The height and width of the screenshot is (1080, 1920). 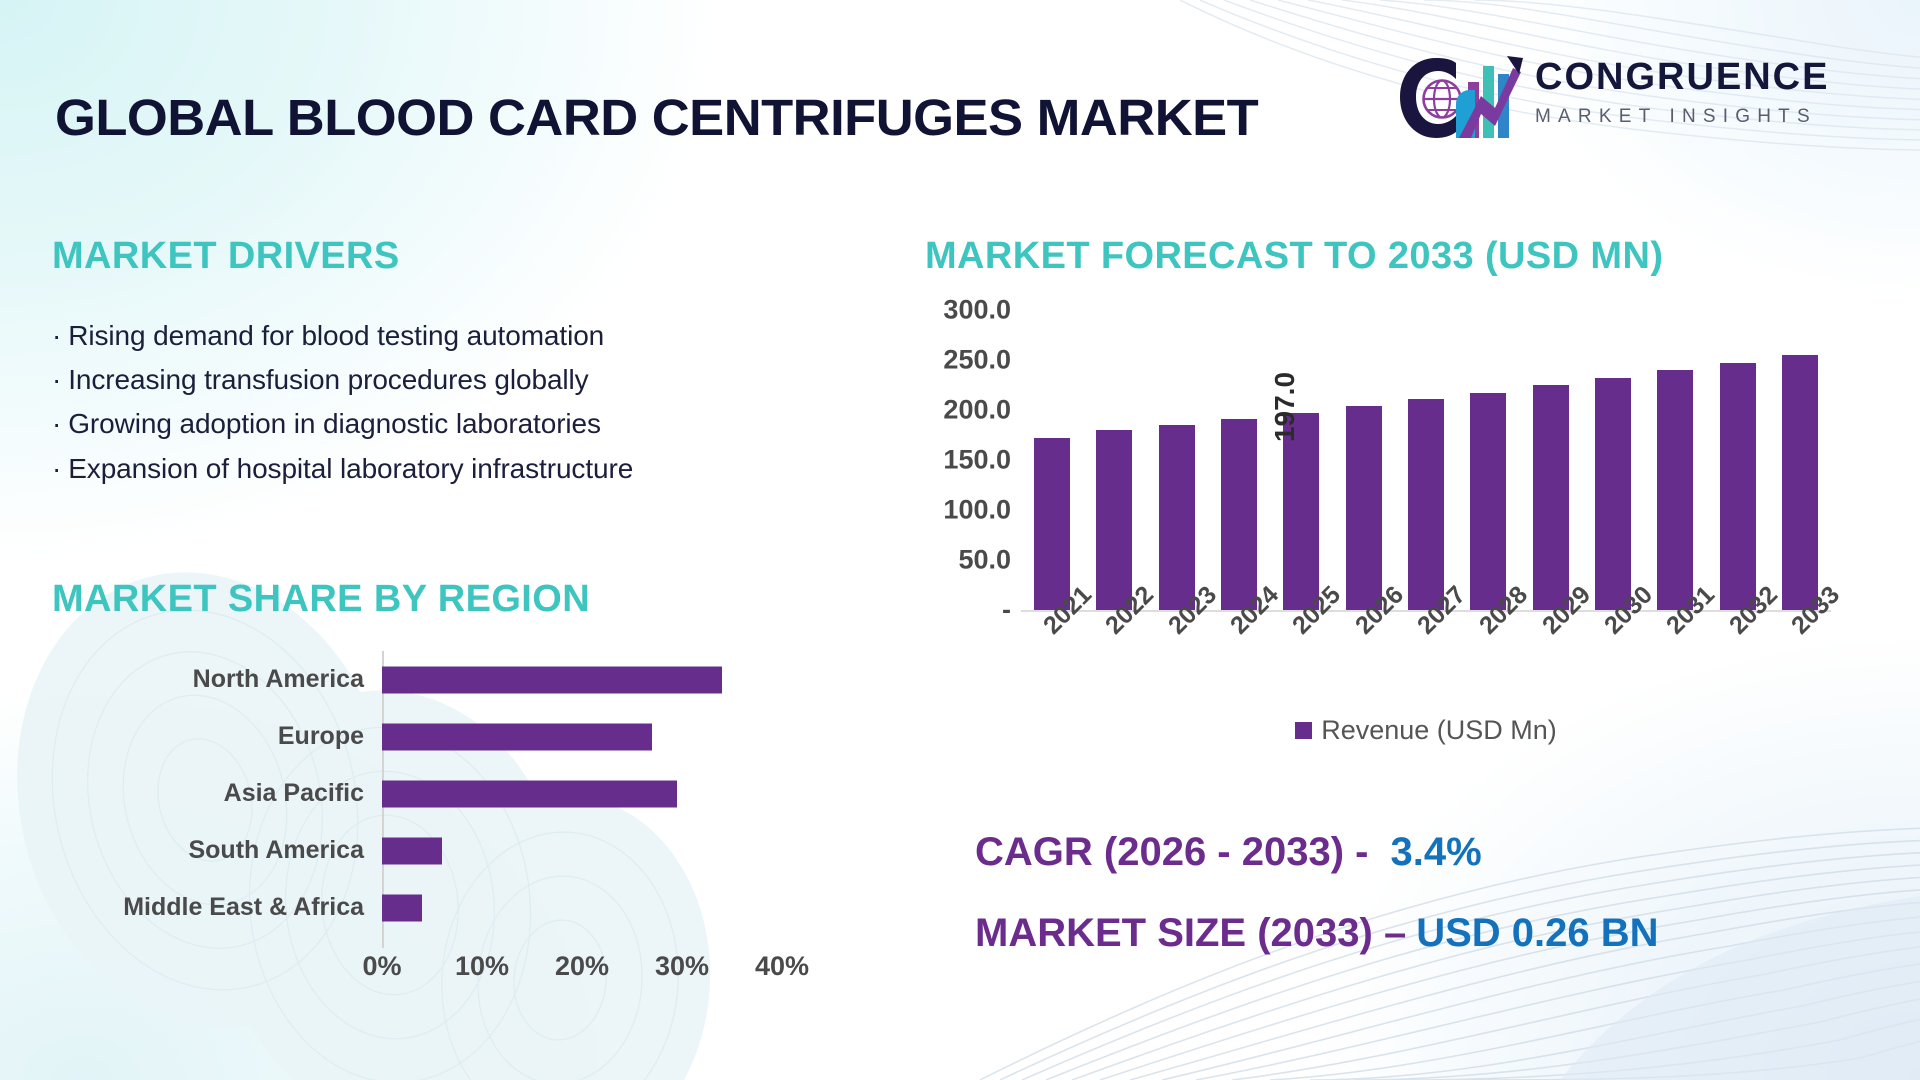 I want to click on region-axis-tick: 10%, so click(x=482, y=966).